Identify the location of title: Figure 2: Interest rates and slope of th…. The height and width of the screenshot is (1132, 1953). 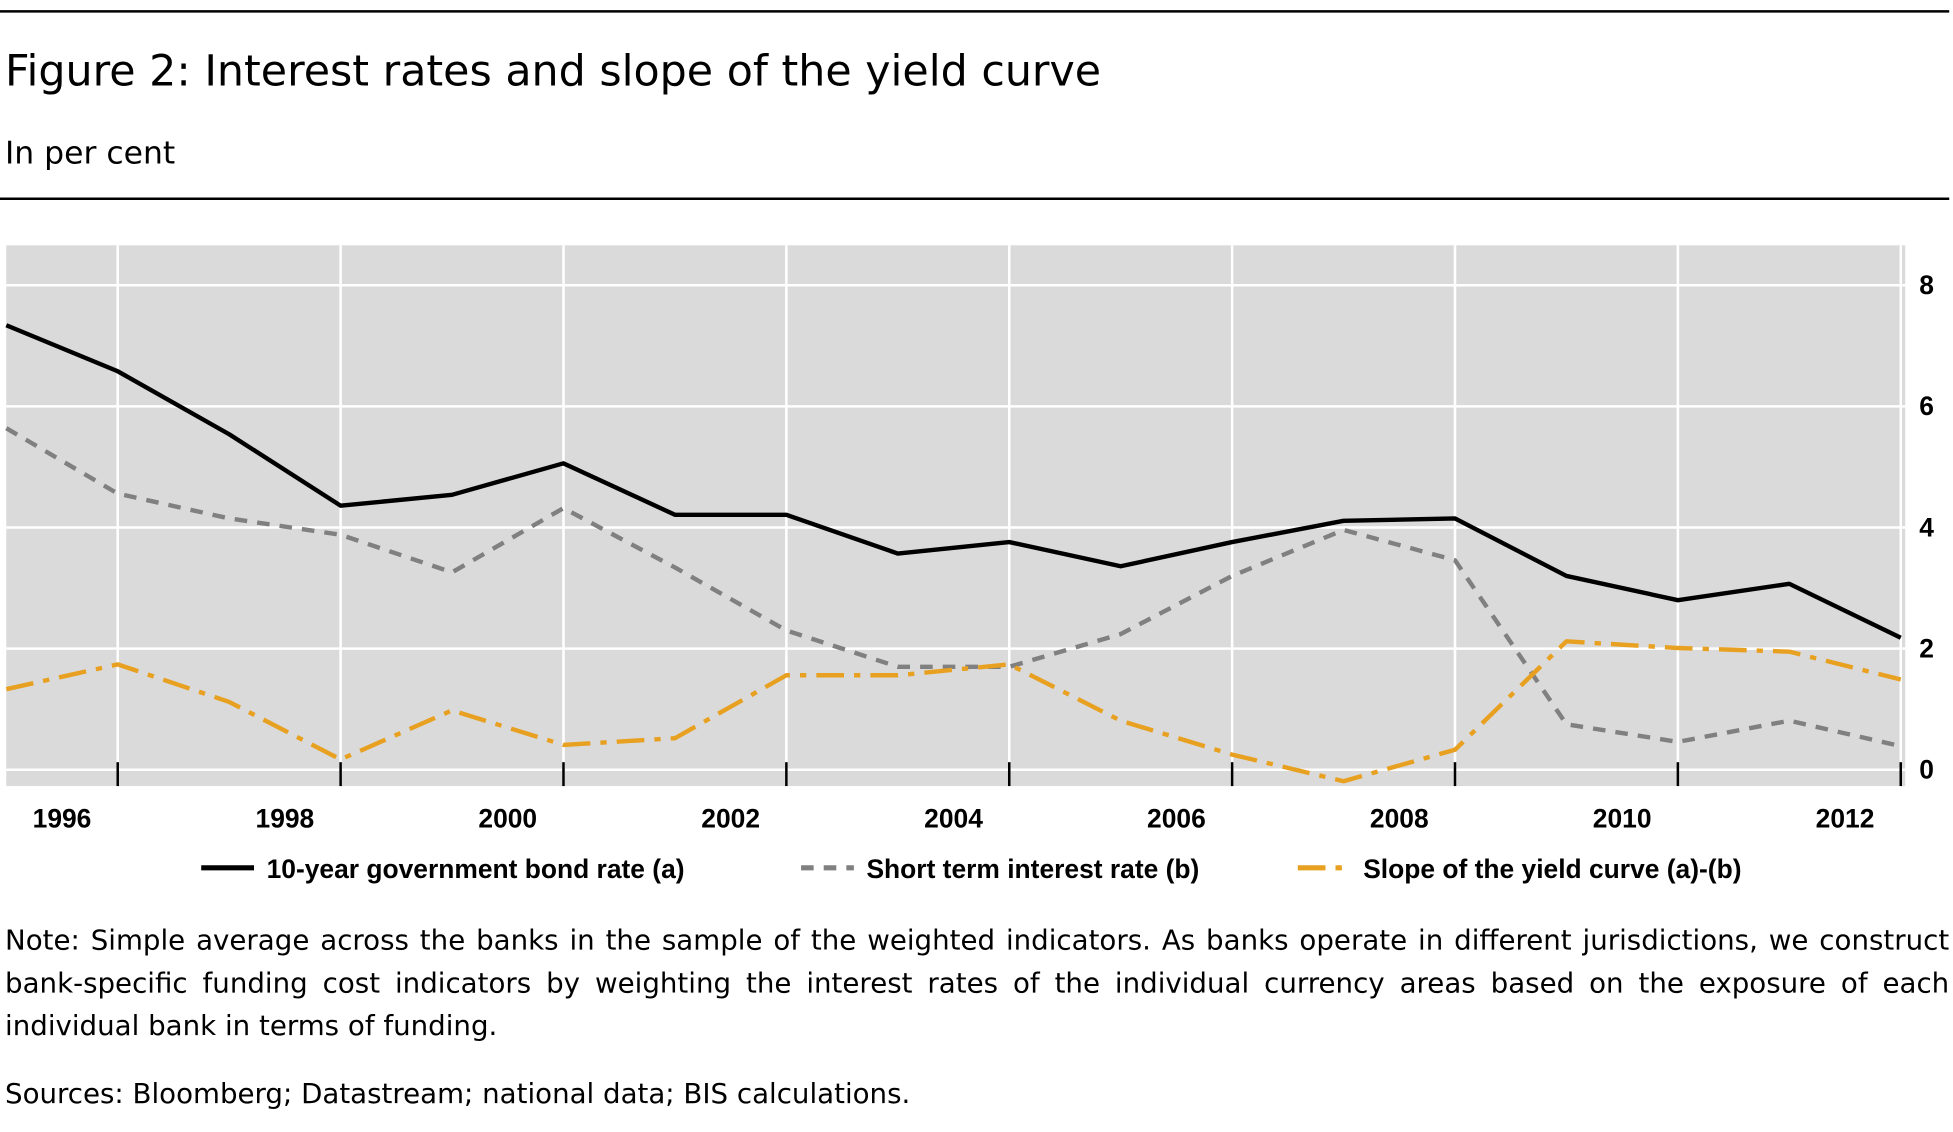
(553, 72).